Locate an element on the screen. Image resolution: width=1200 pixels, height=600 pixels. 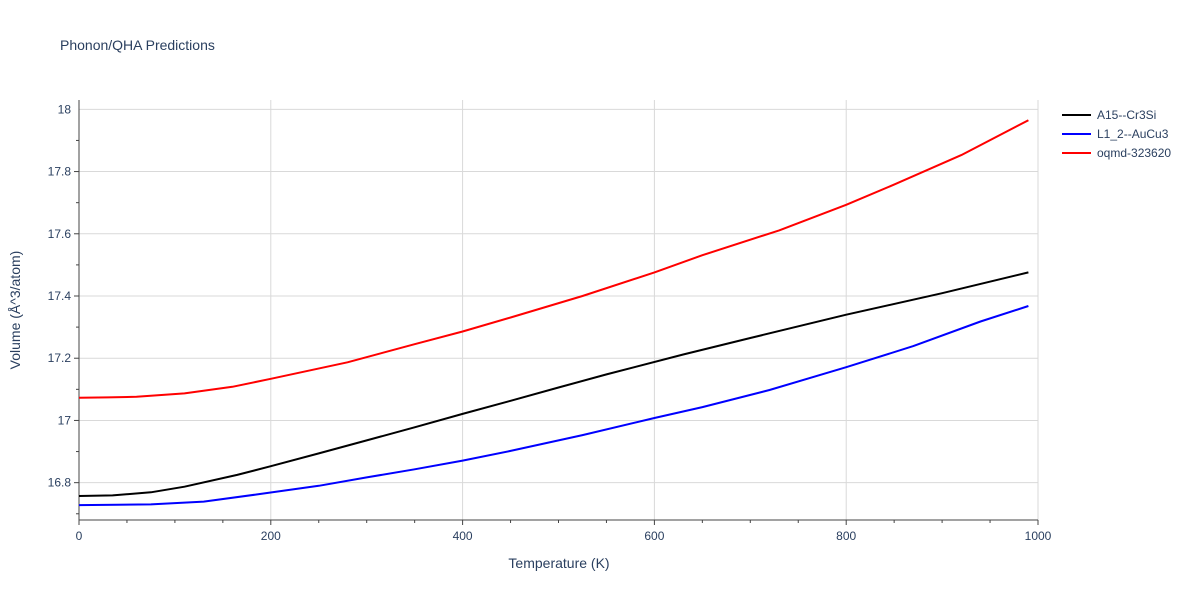
legend: A15--Cr3Si L1_2--AuCu3 oqmd-323620 is located at coordinates (1116, 134).